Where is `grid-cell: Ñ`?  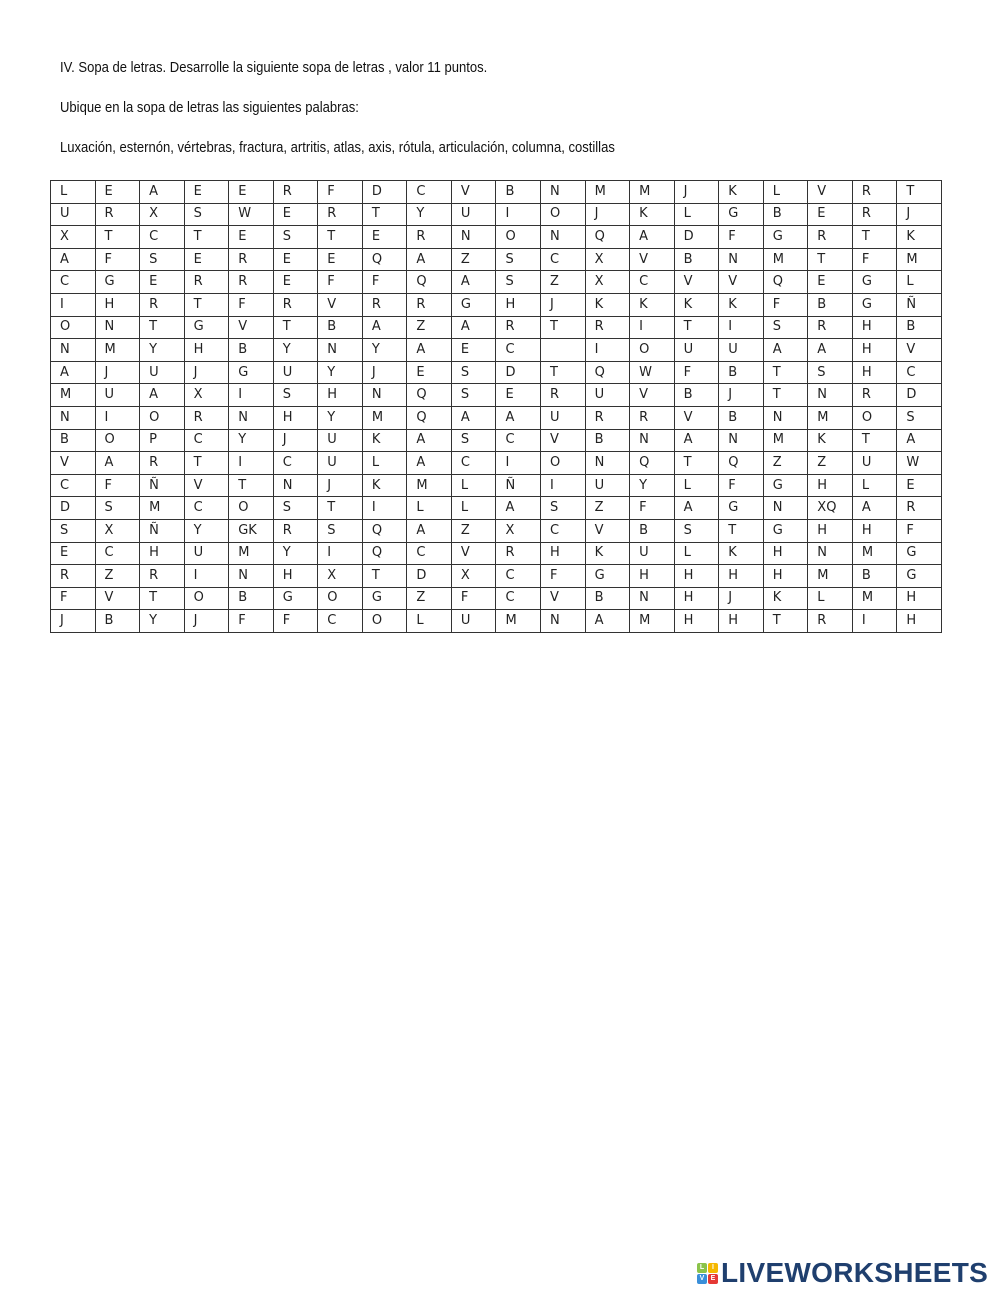
grid-cell: Ñ is located at coordinates (518, 485).